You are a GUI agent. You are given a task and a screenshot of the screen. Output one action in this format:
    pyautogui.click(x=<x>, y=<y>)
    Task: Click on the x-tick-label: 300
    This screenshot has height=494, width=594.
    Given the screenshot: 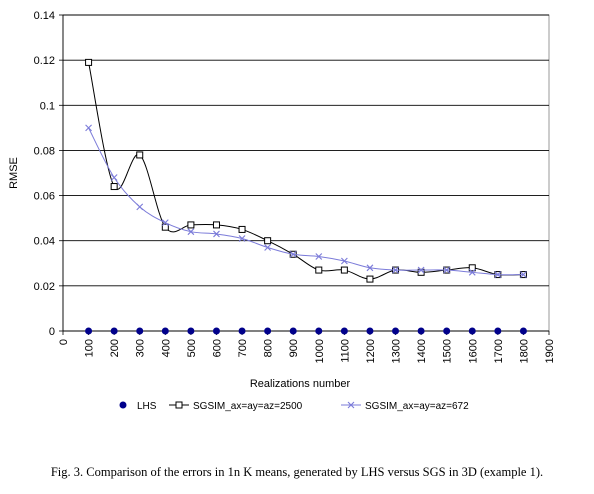 What is the action you would take?
    pyautogui.click(x=141, y=348)
    